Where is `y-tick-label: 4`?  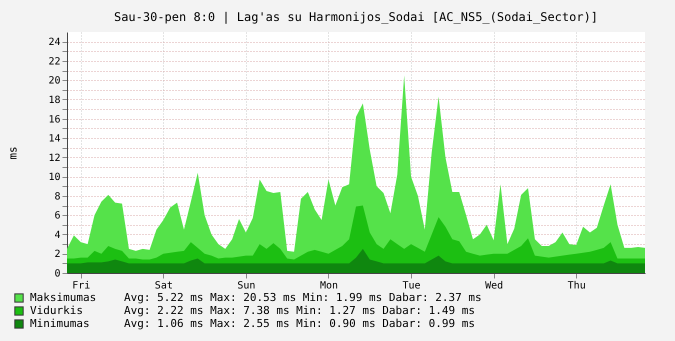
y-tick-label: 4 is located at coordinates (57, 235).